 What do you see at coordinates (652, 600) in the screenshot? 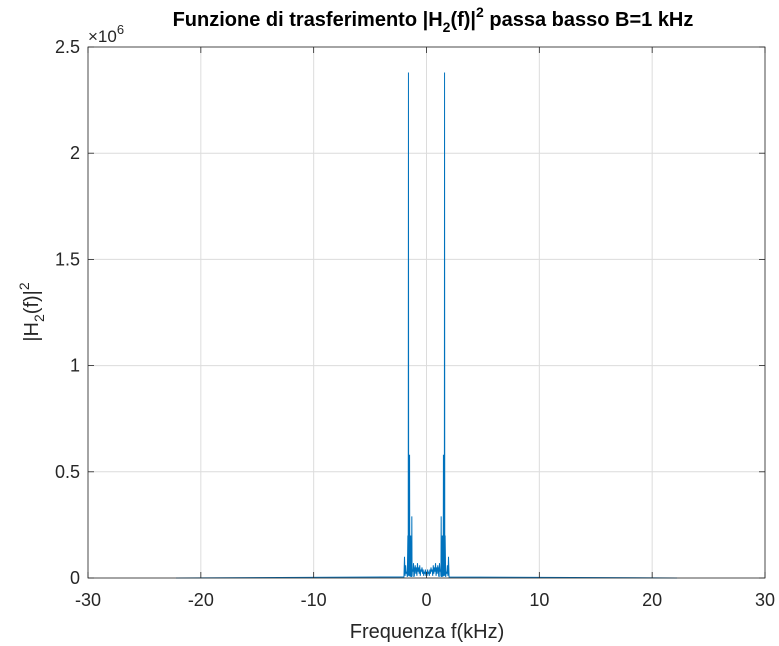
I see `x-tick-label: 20` at bounding box center [652, 600].